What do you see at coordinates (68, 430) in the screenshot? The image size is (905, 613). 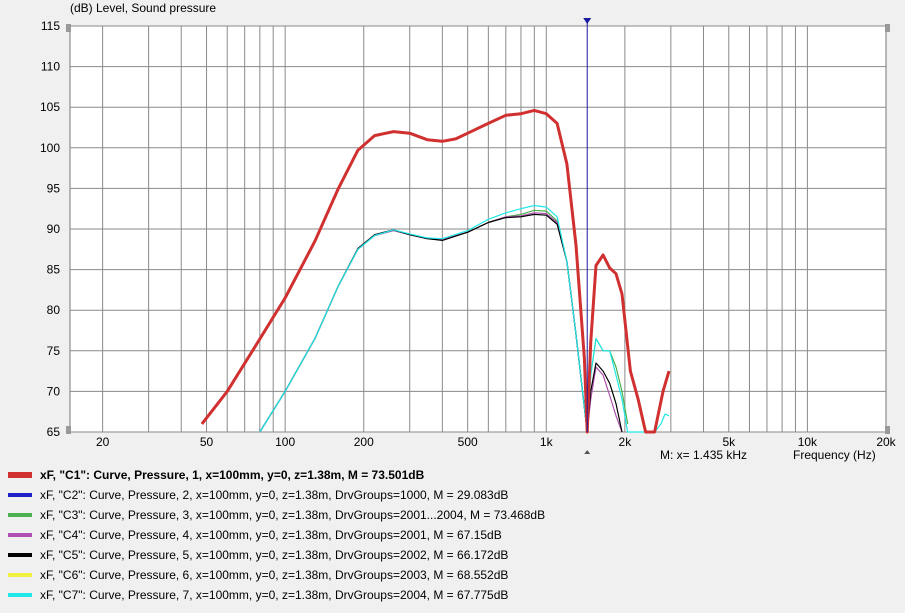 I see `y-scroll-handle-bottom` at bounding box center [68, 430].